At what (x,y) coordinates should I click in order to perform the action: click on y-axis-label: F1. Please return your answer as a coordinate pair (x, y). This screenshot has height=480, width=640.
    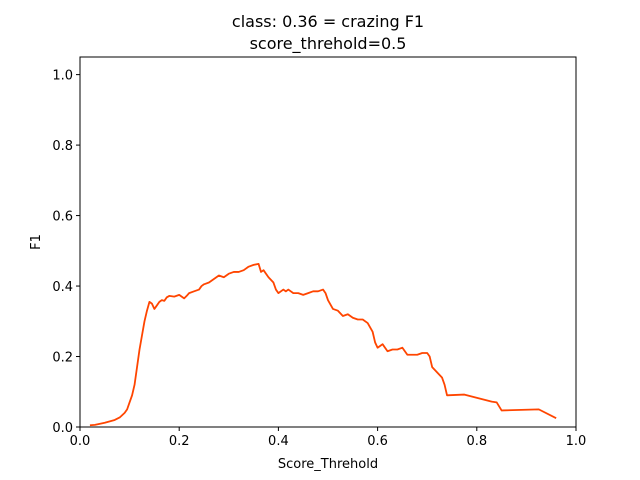
    Looking at the image, I should click on (36, 242).